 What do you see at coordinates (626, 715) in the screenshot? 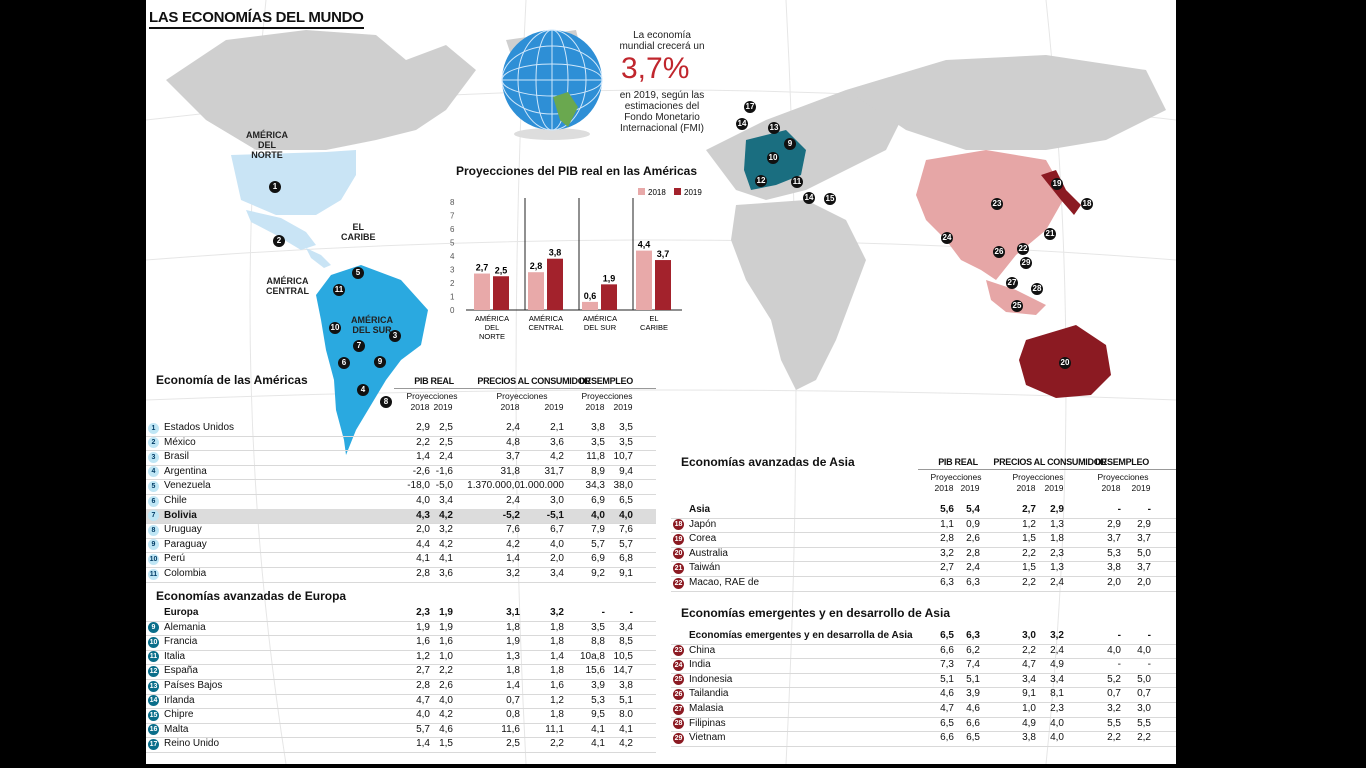
I see `row-value: 8.0` at bounding box center [626, 715].